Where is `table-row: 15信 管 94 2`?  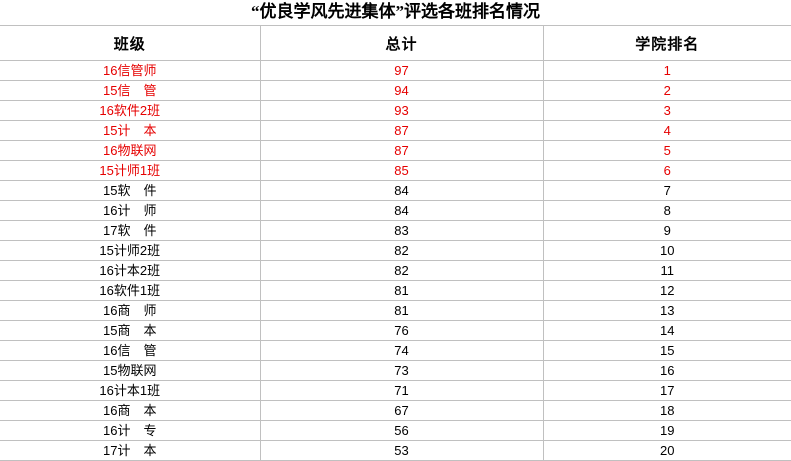 table-row: 15信 管 94 2 is located at coordinates (395, 90).